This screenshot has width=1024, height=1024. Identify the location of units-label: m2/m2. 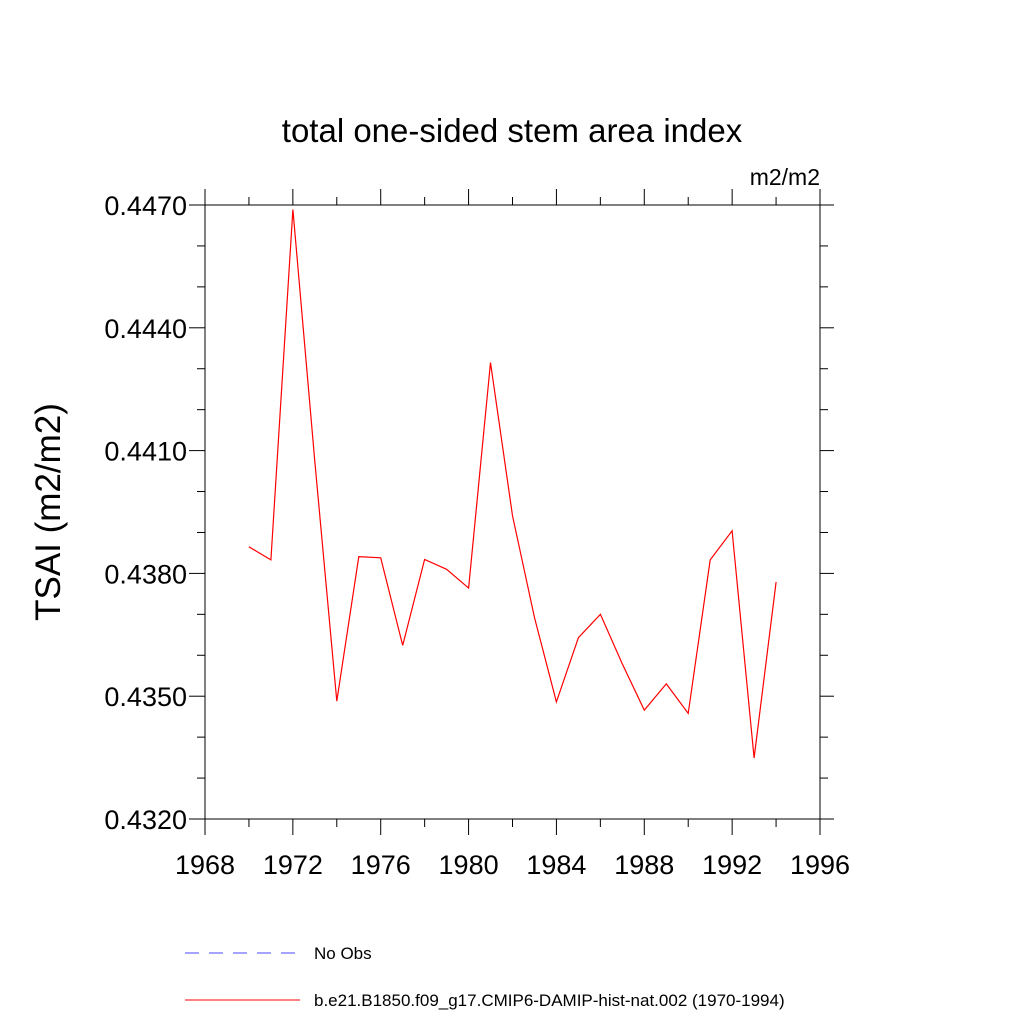
(785, 177).